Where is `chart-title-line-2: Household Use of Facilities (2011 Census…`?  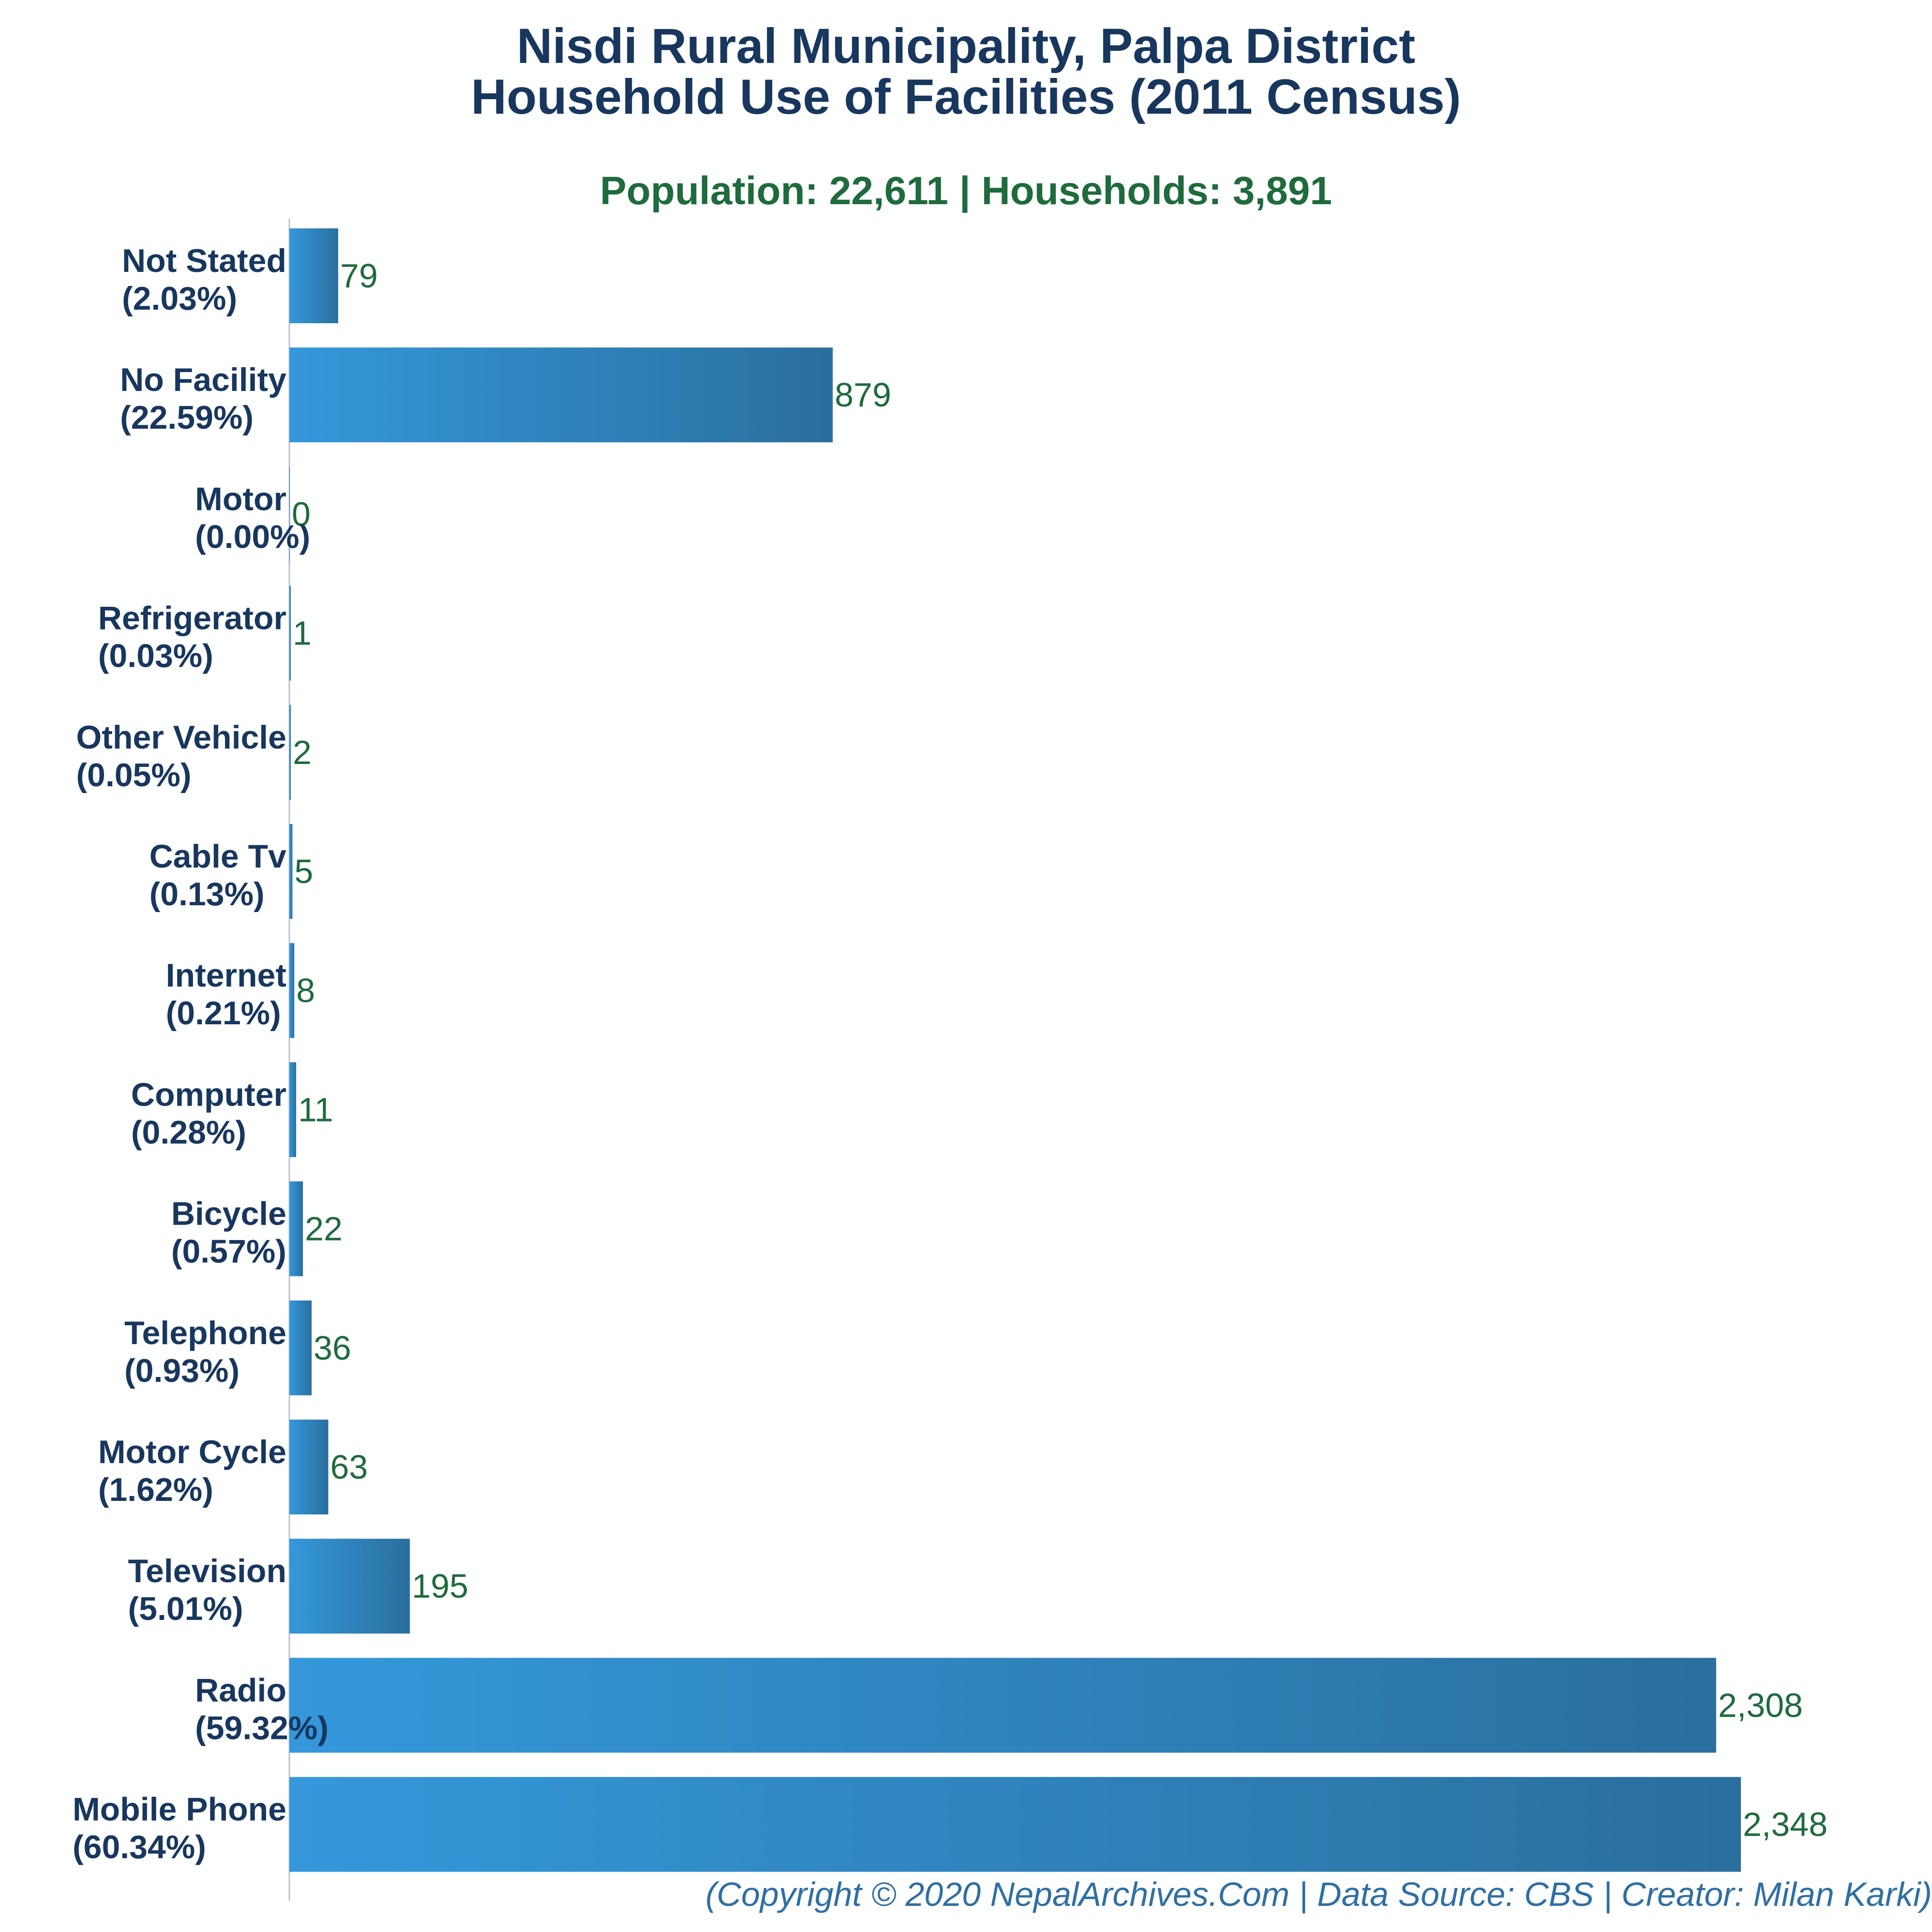
chart-title-line-2: Household Use of Facilities (2011 Census… is located at coordinates (966, 96).